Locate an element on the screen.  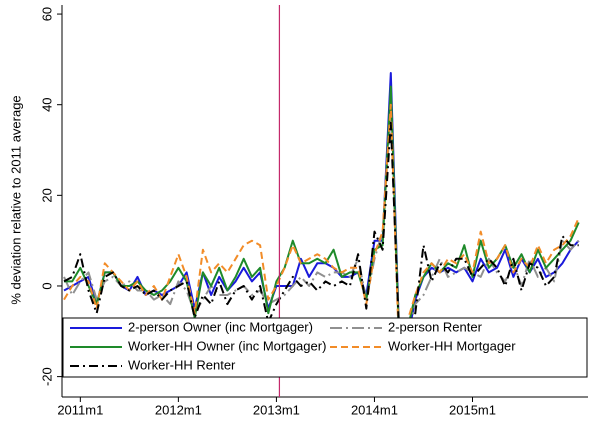
legend-box is located at coordinates (325, 347).